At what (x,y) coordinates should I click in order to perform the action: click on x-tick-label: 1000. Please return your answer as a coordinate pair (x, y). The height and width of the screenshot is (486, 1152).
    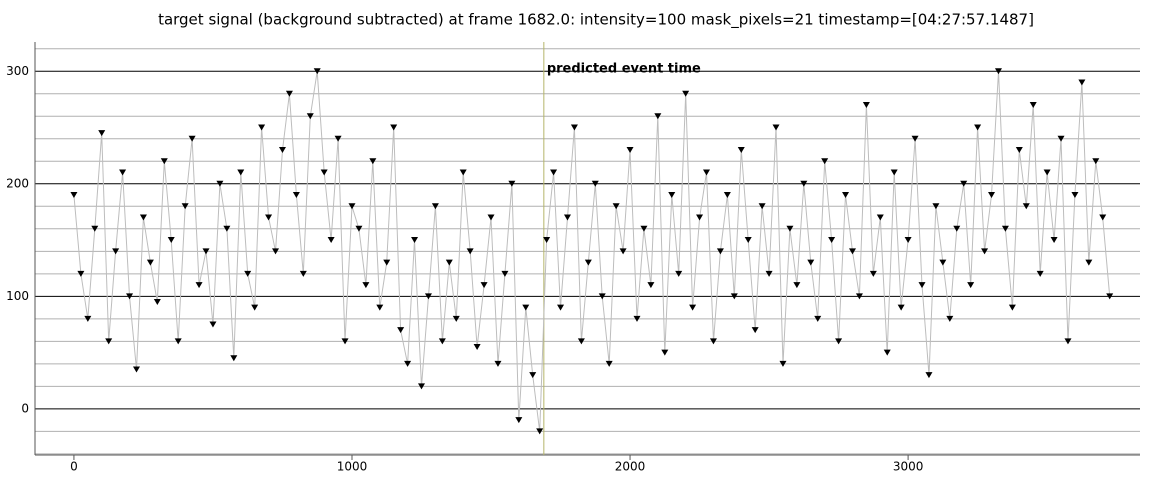
    Looking at the image, I should click on (352, 467).